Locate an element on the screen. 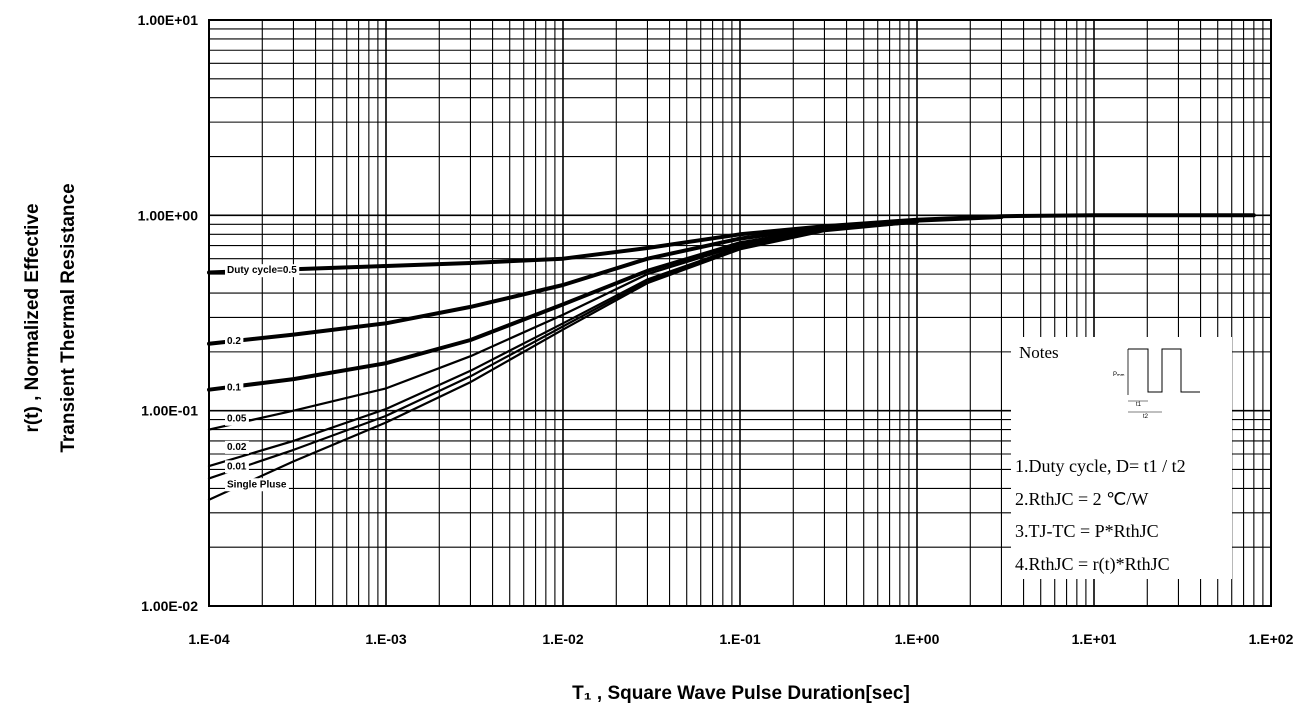  x-tick-label: 1.E-04 is located at coordinates (208, 639).